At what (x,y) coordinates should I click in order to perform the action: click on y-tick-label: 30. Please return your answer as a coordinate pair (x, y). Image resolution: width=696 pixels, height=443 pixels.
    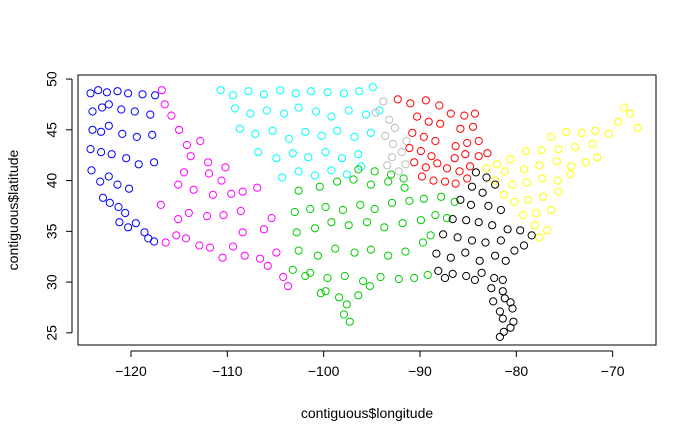
    Looking at the image, I should click on (52, 282).